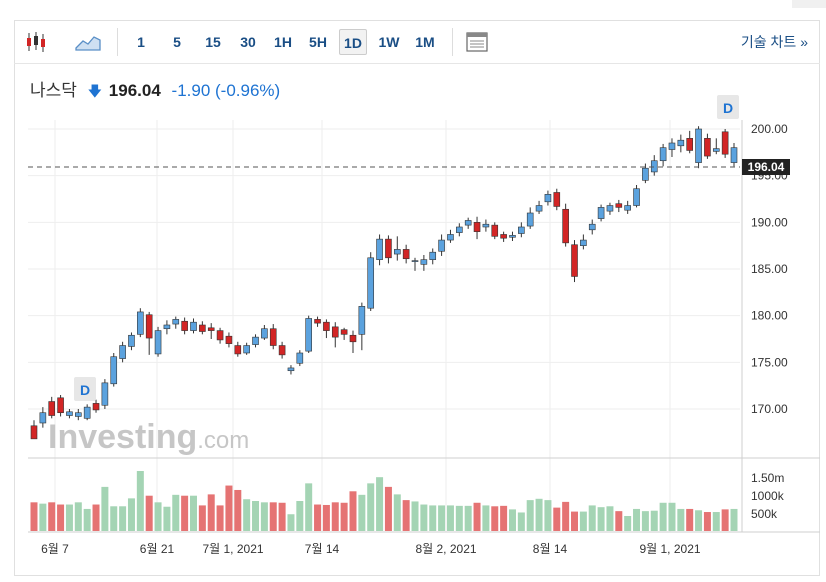 This screenshot has width=826, height=582. Describe the element at coordinates (248, 42) in the screenshot. I see `interval-30-button: 30` at that location.